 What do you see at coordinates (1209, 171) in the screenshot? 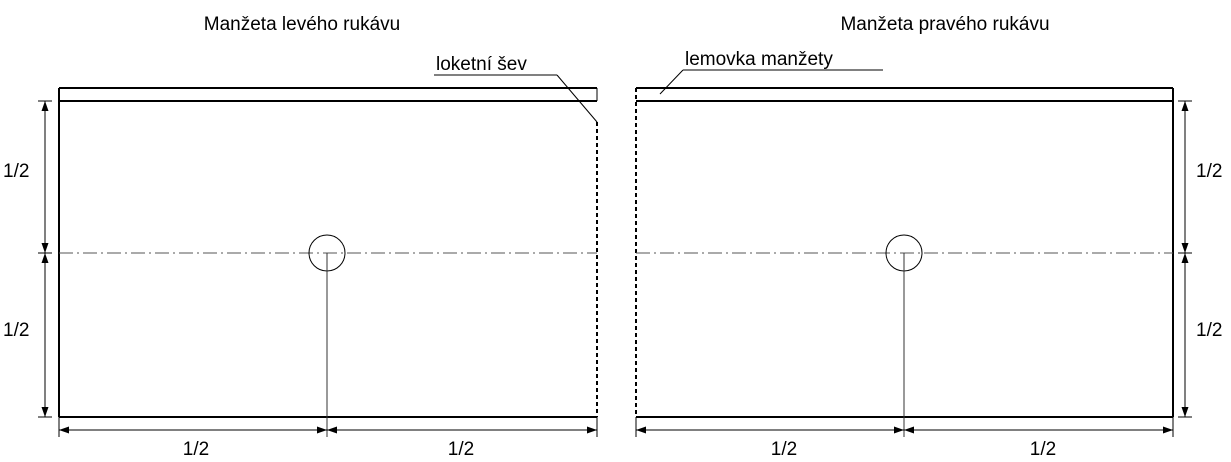
I see `right-dim-upper-label: 1/2` at bounding box center [1209, 171].